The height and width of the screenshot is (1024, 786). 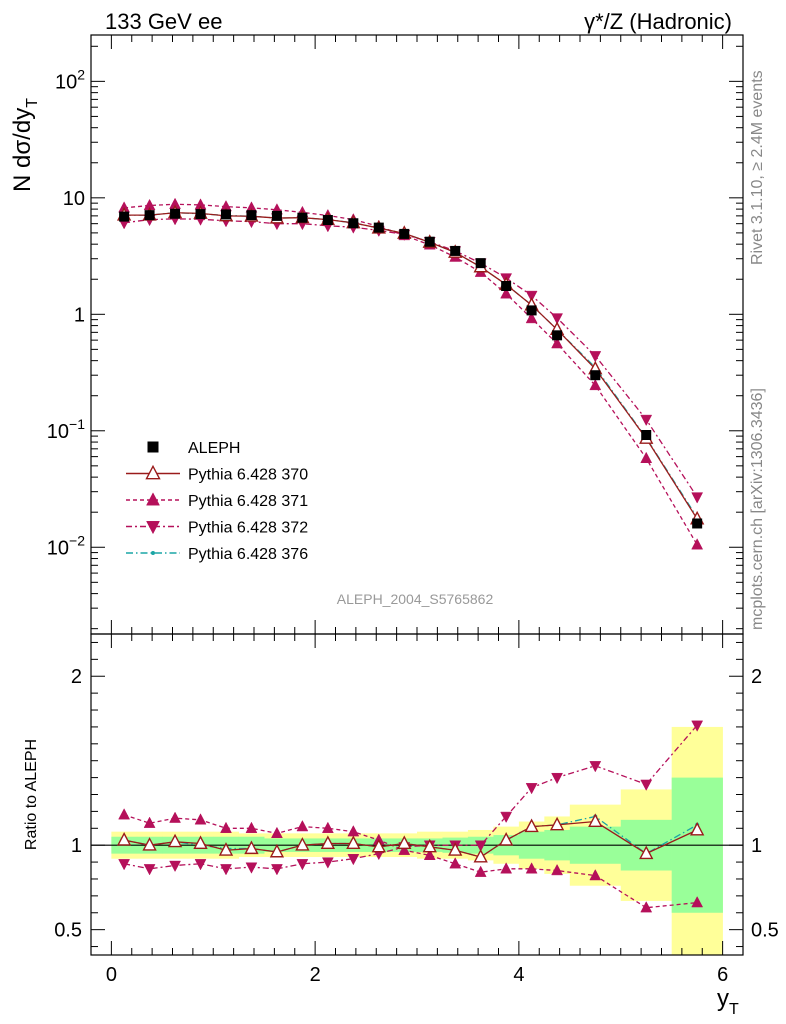 I want to click on y-tick-label: 10², so click(x=70, y=79).